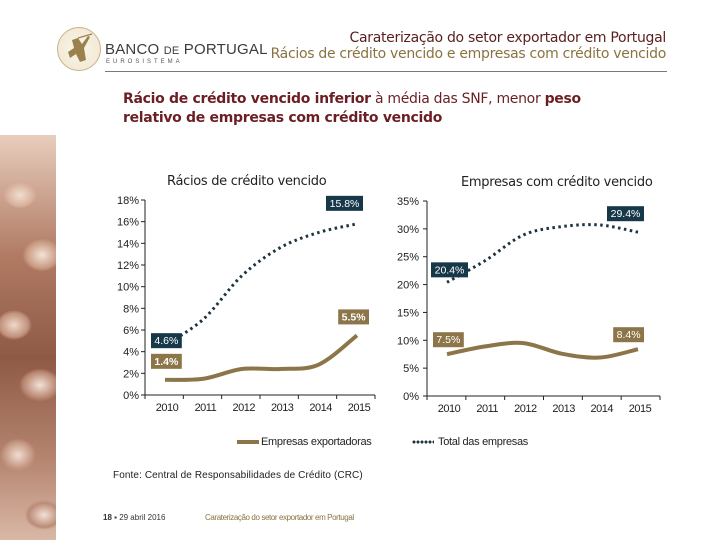  I want to click on bank-logo-icon, so click(79, 49).